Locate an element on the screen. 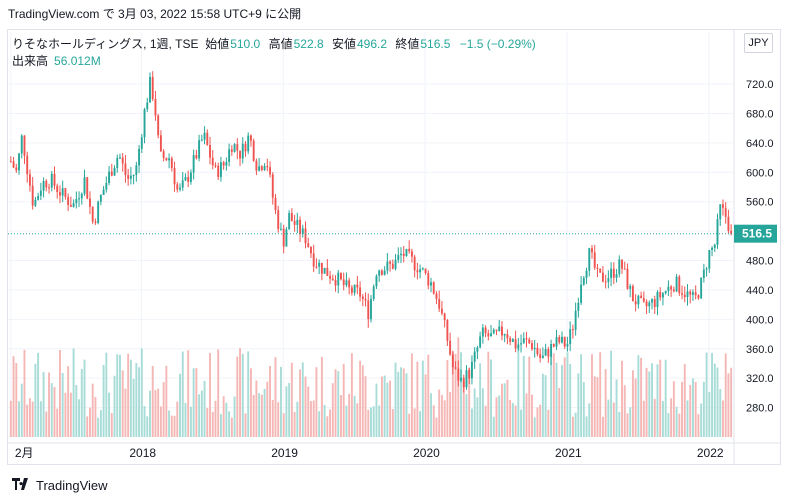 The width and height of the screenshot is (794, 503). y-tick-label: 280.0 is located at coordinates (760, 409).